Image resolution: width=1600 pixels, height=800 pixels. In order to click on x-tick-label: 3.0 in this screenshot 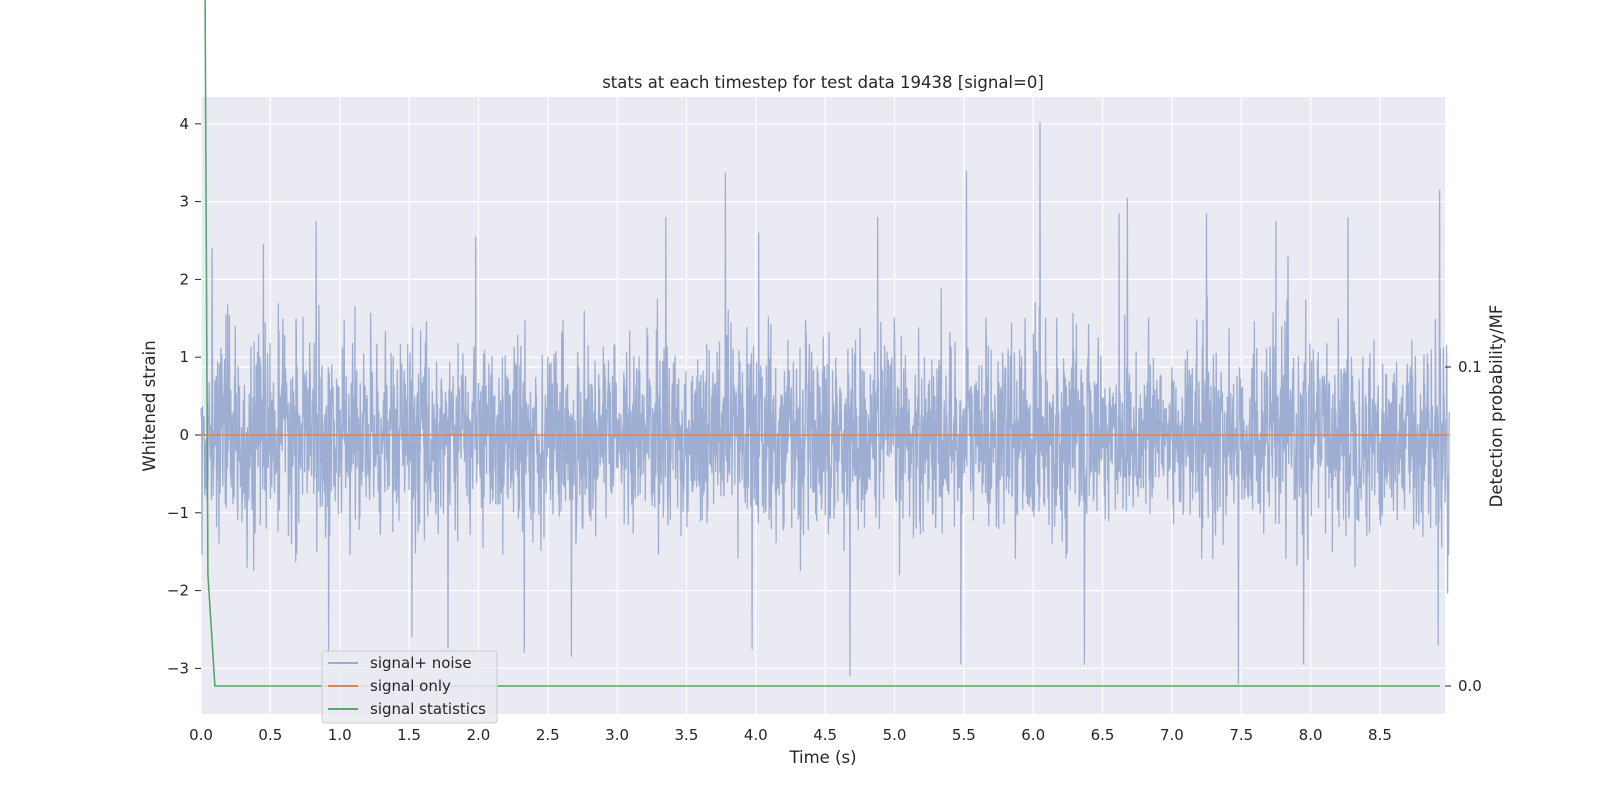, I will do `click(617, 735)`.